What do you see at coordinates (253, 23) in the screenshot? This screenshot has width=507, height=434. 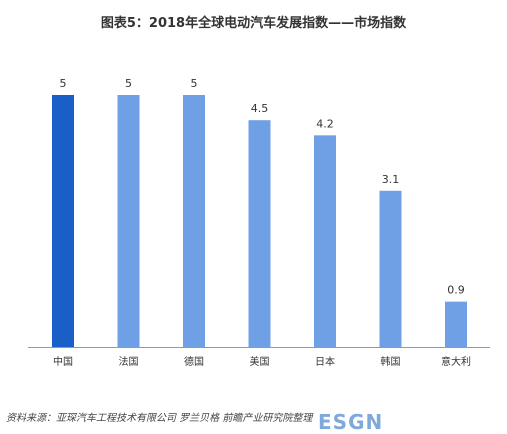 I see `chart-title: 图表5：2018年全球电动汽车发展指数——市场指数` at bounding box center [253, 23].